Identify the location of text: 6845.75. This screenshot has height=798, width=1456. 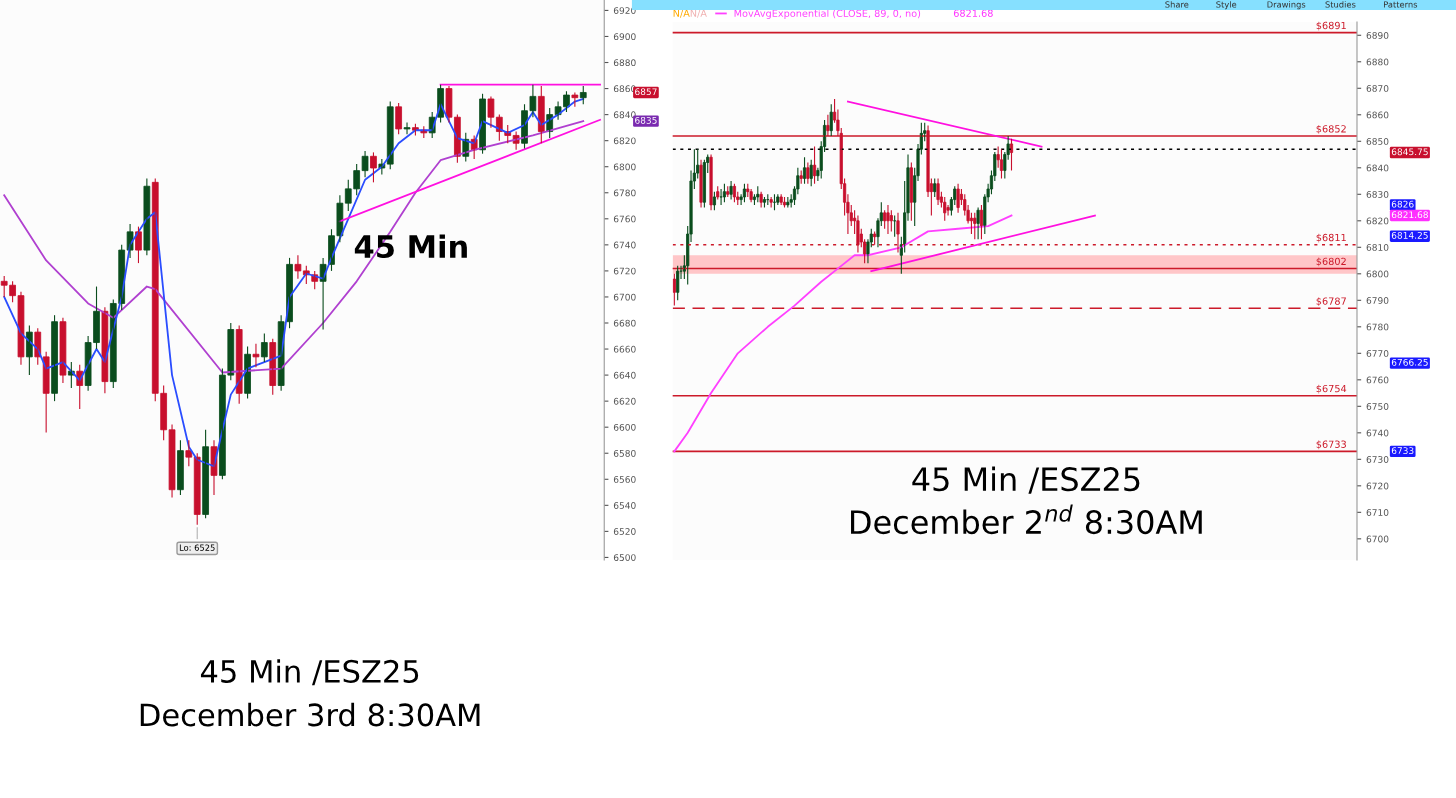
(1409, 152).